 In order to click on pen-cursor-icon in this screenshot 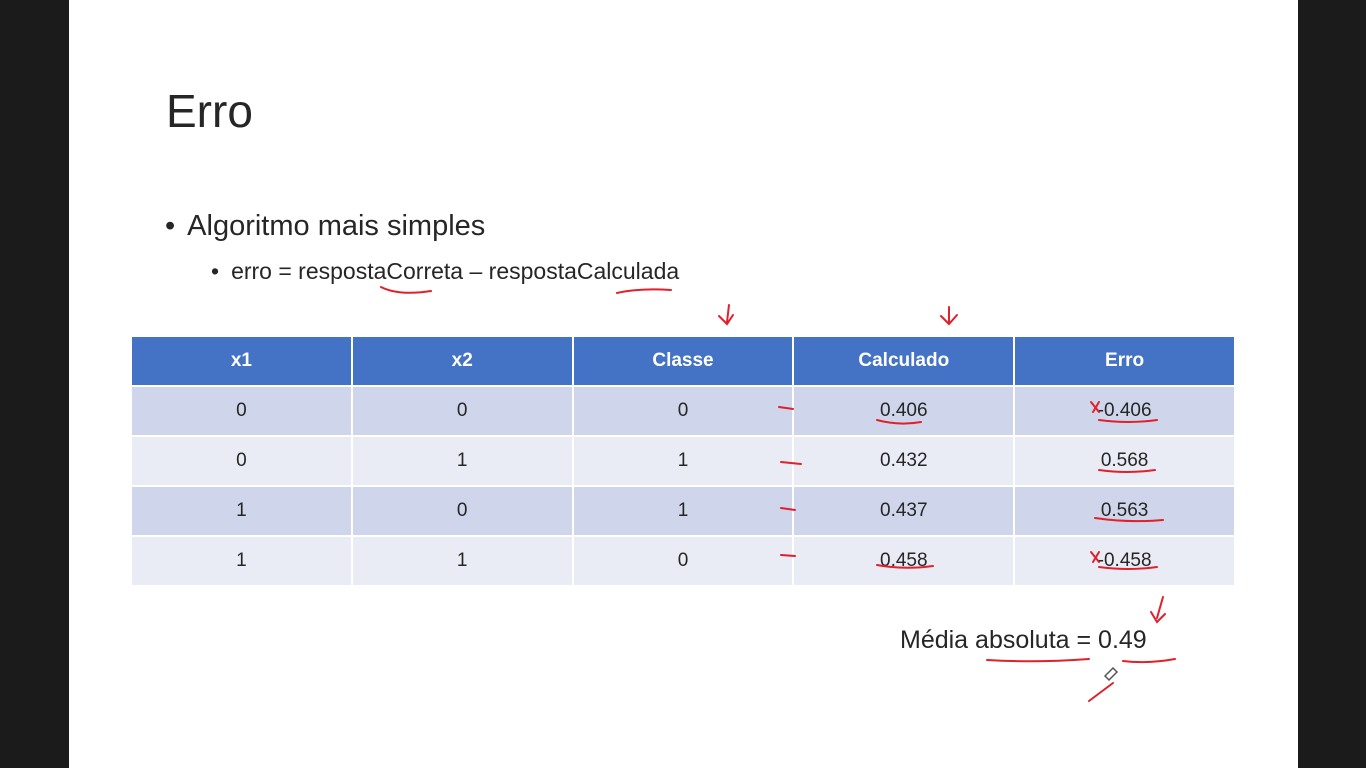, I will do `click(1111, 674)`.